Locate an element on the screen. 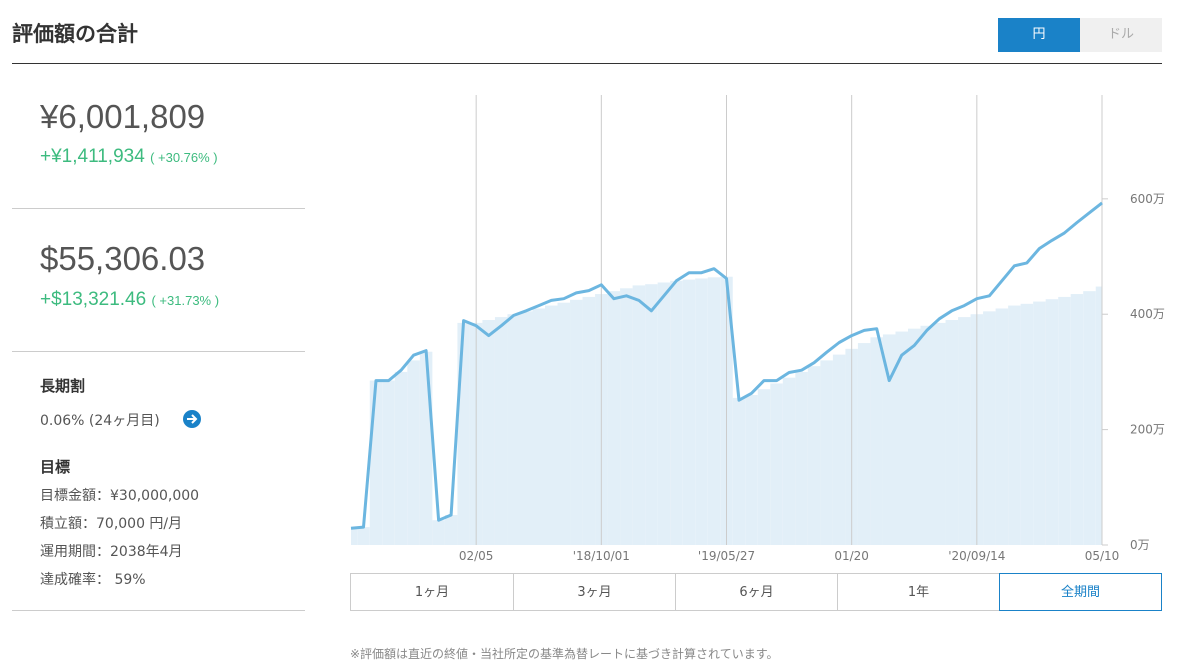 The image size is (1200, 664). goal-item: 運用期間：2038年4月 is located at coordinates (111, 552).